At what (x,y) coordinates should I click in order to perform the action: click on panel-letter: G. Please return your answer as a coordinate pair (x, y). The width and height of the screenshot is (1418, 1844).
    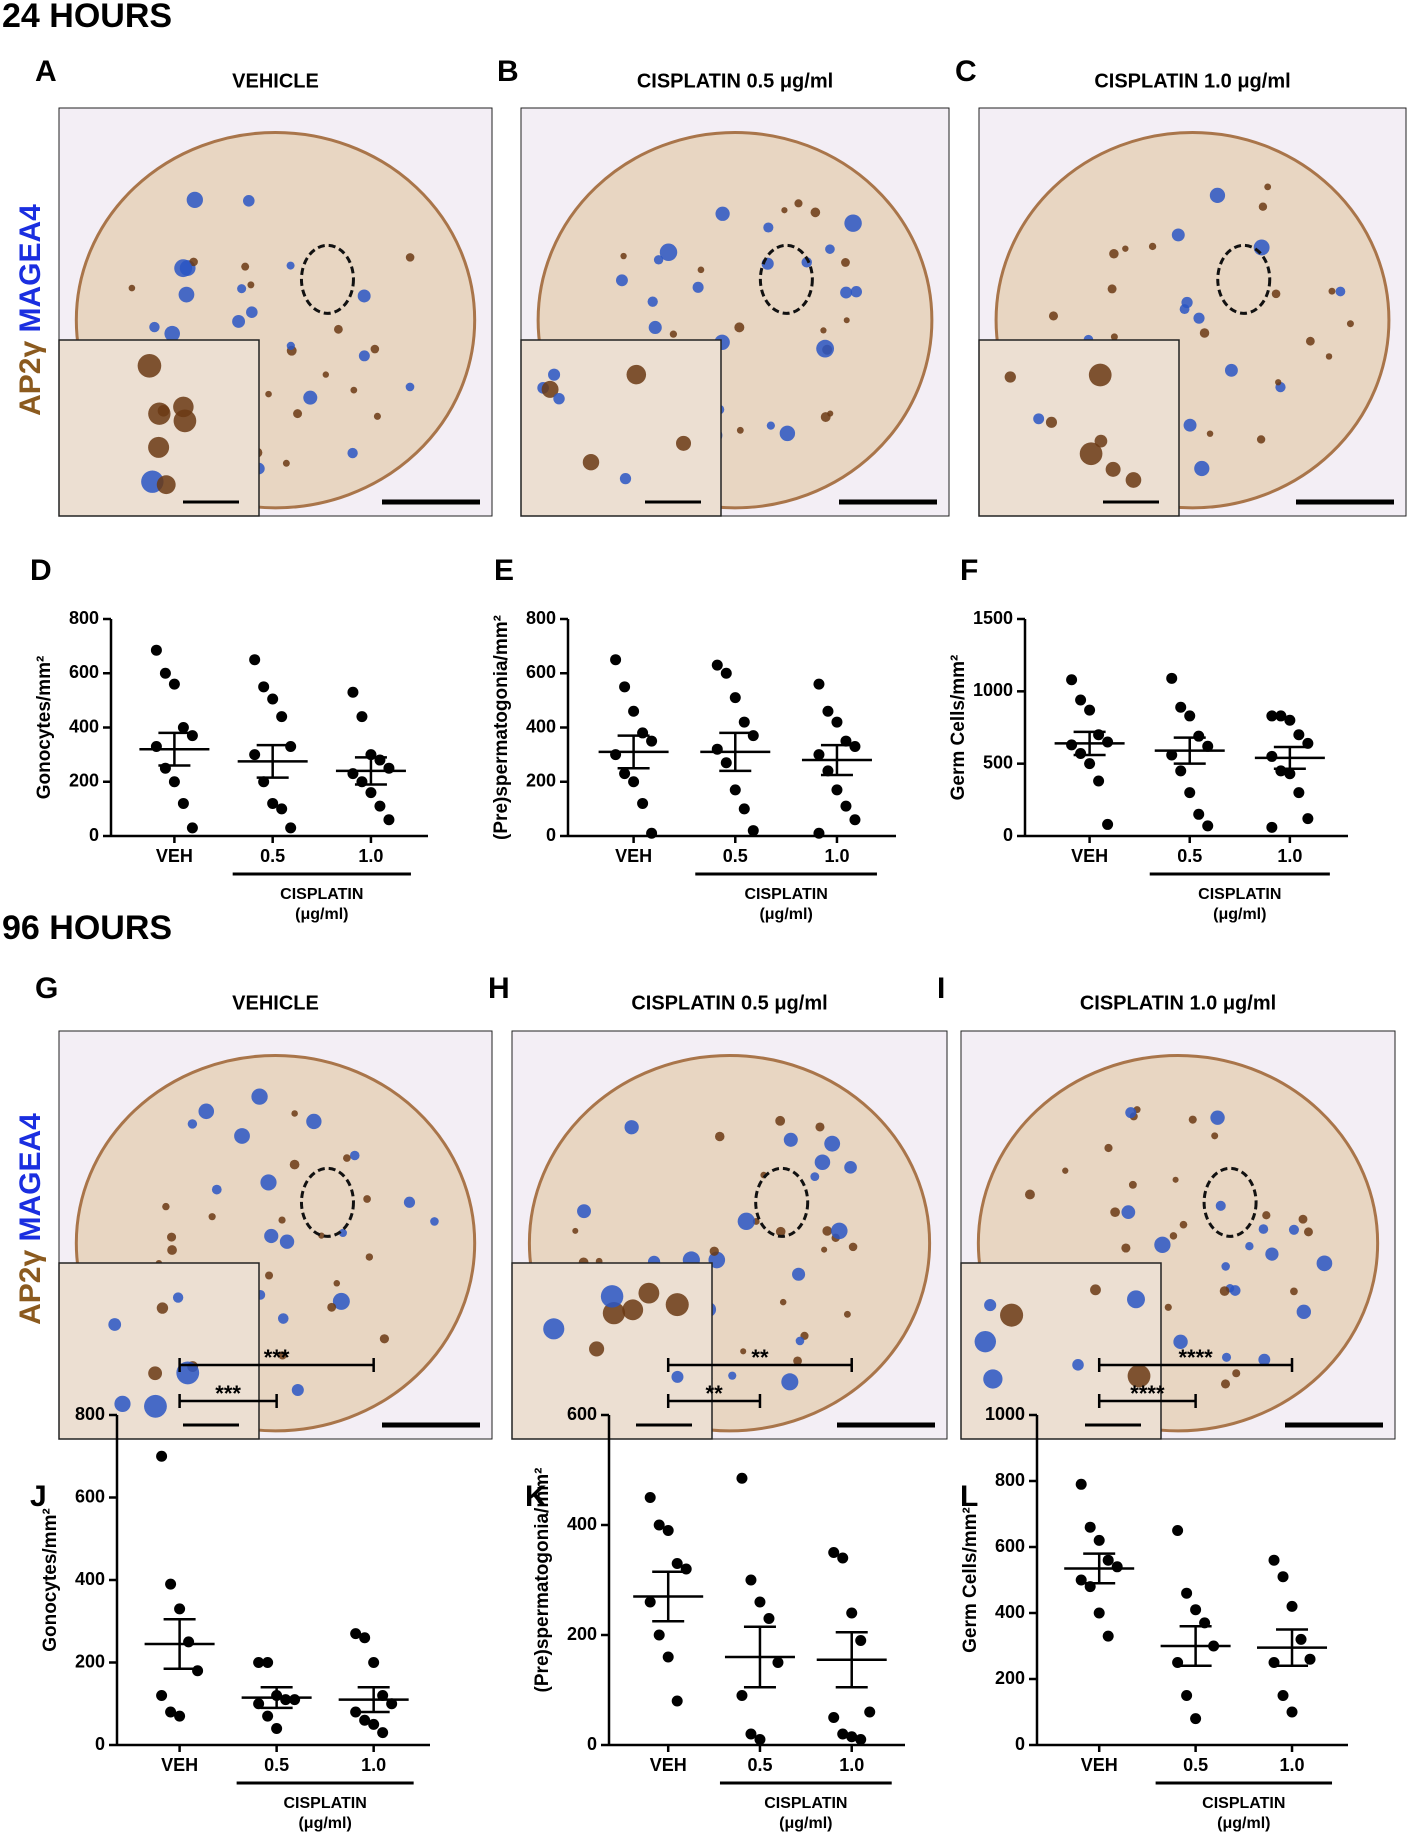
    Looking at the image, I should click on (46, 988).